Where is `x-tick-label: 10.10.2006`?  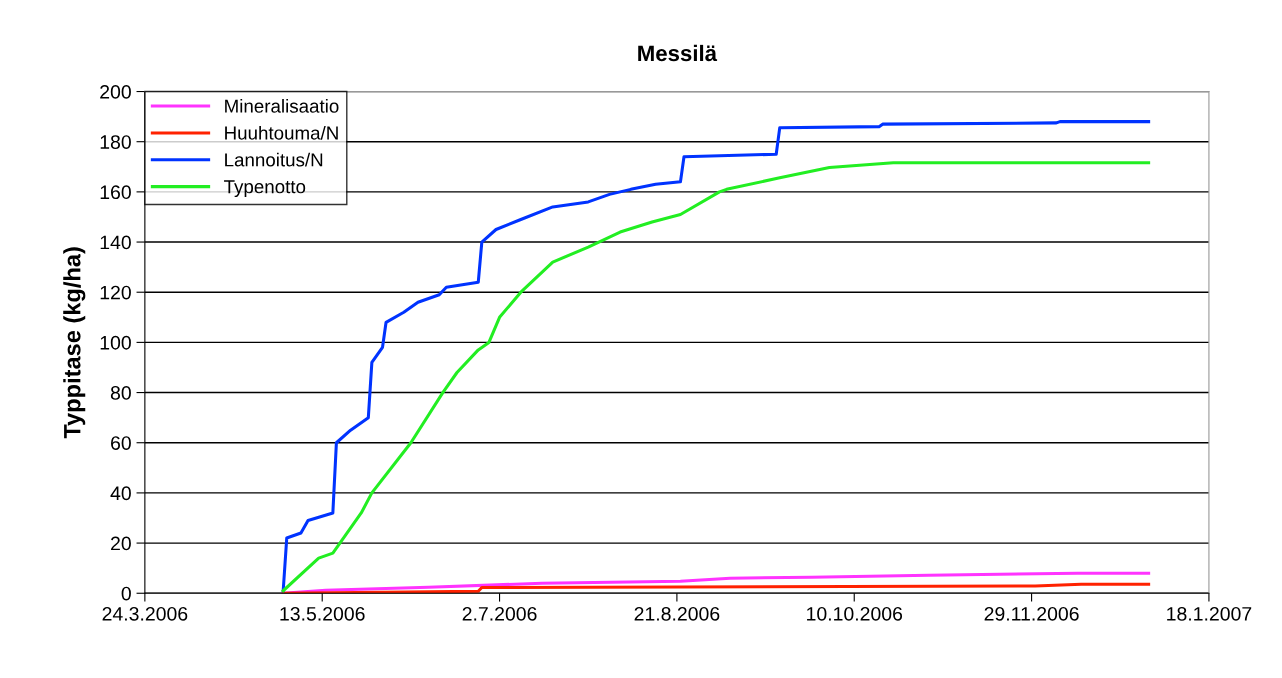
x-tick-label: 10.10.2006 is located at coordinates (855, 613).